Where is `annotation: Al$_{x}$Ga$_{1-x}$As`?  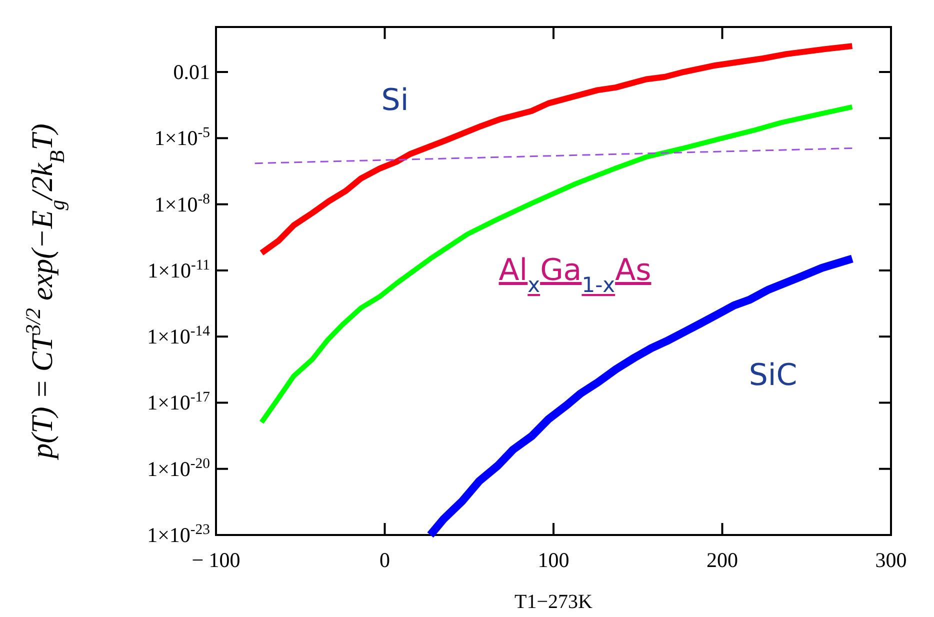 annotation: Al$_{x}$Ga$_{1-x}$As is located at coordinates (575, 275).